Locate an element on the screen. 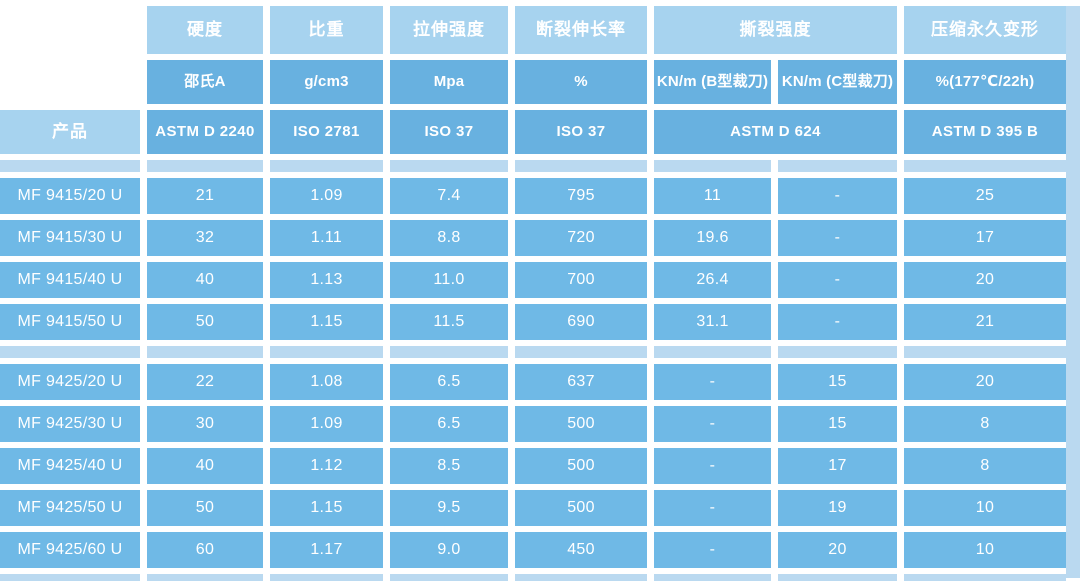 This screenshot has height=581, width=1080. product-cell: MF 9415/30 U is located at coordinates (70, 238).